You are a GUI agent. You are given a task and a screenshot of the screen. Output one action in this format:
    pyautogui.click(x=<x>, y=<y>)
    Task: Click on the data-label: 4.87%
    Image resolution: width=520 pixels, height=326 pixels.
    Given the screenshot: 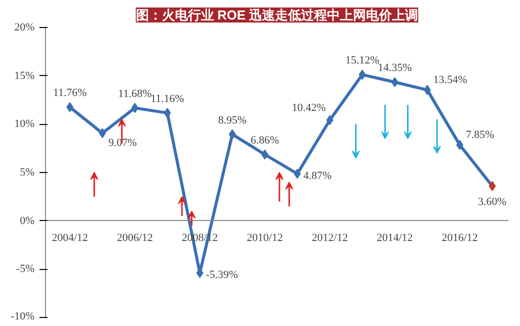 What is the action you would take?
    pyautogui.click(x=317, y=176)
    